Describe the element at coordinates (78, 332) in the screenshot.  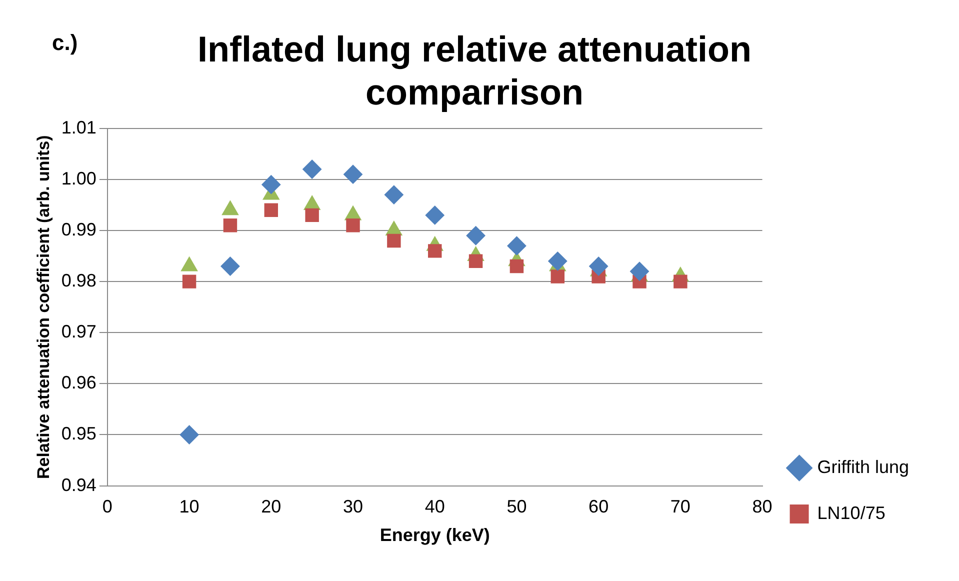
I see `y-tick-label: 0.97` at that location.